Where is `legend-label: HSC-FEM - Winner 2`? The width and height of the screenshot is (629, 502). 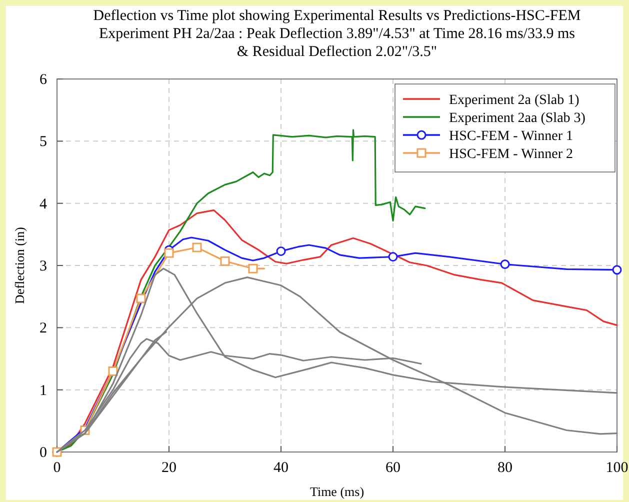 legend-label: HSC-FEM - Winner 2 is located at coordinates (511, 154).